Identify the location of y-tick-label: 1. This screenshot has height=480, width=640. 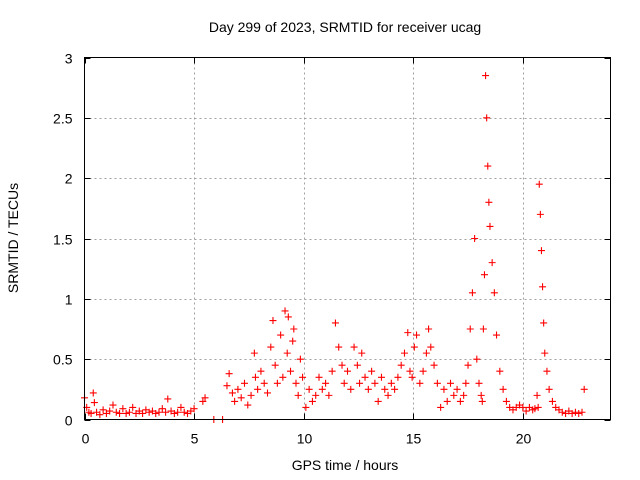
(69, 300).